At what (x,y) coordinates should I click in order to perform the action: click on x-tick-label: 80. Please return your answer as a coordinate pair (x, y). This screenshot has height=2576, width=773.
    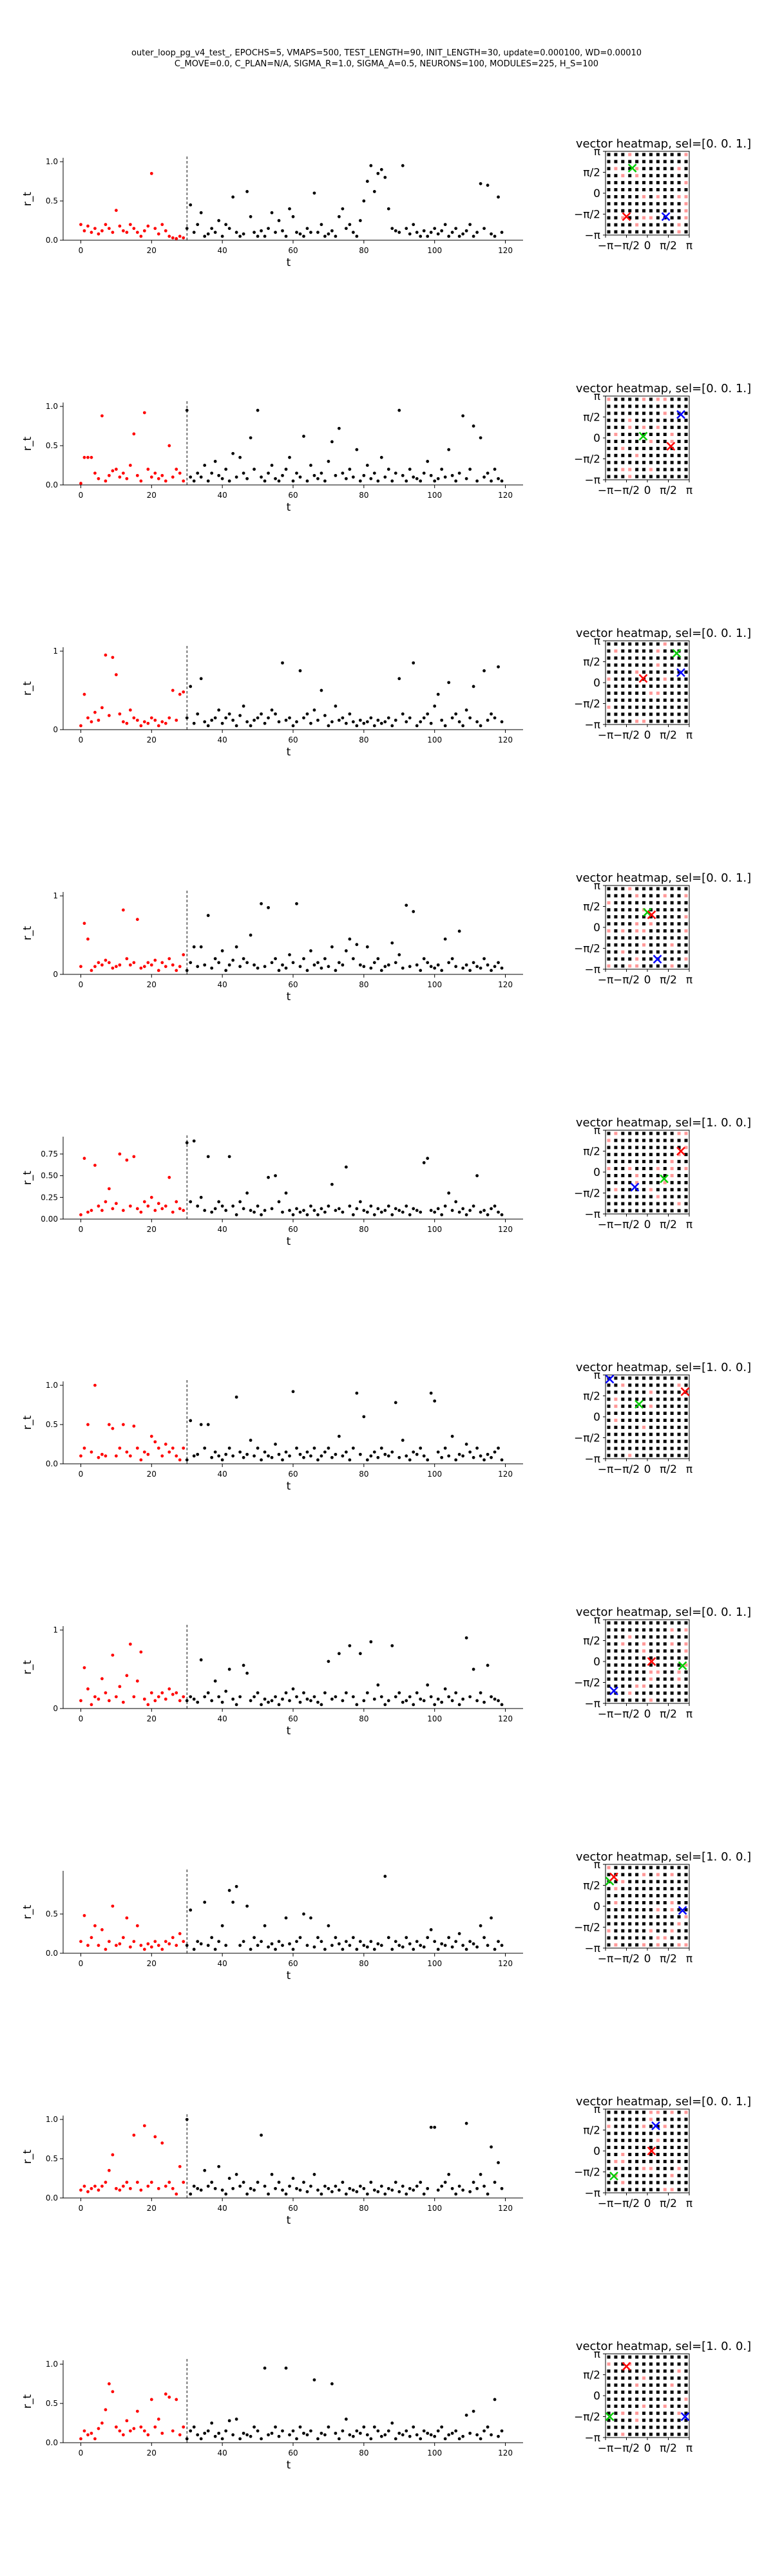
    Looking at the image, I should click on (363, 2453).